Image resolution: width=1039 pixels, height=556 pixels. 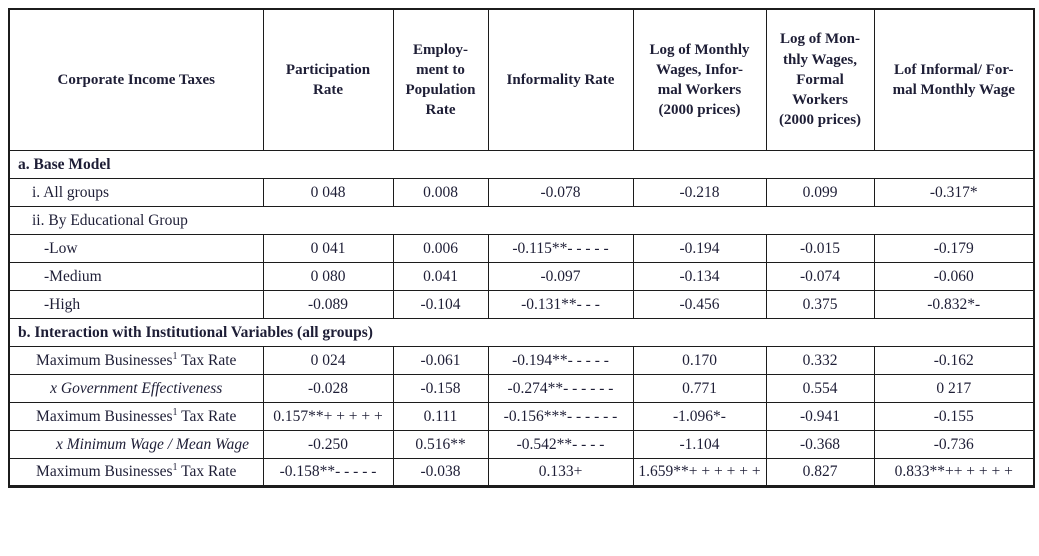 What do you see at coordinates (699, 304) in the screenshot?
I see `value-cell: -0.456` at bounding box center [699, 304].